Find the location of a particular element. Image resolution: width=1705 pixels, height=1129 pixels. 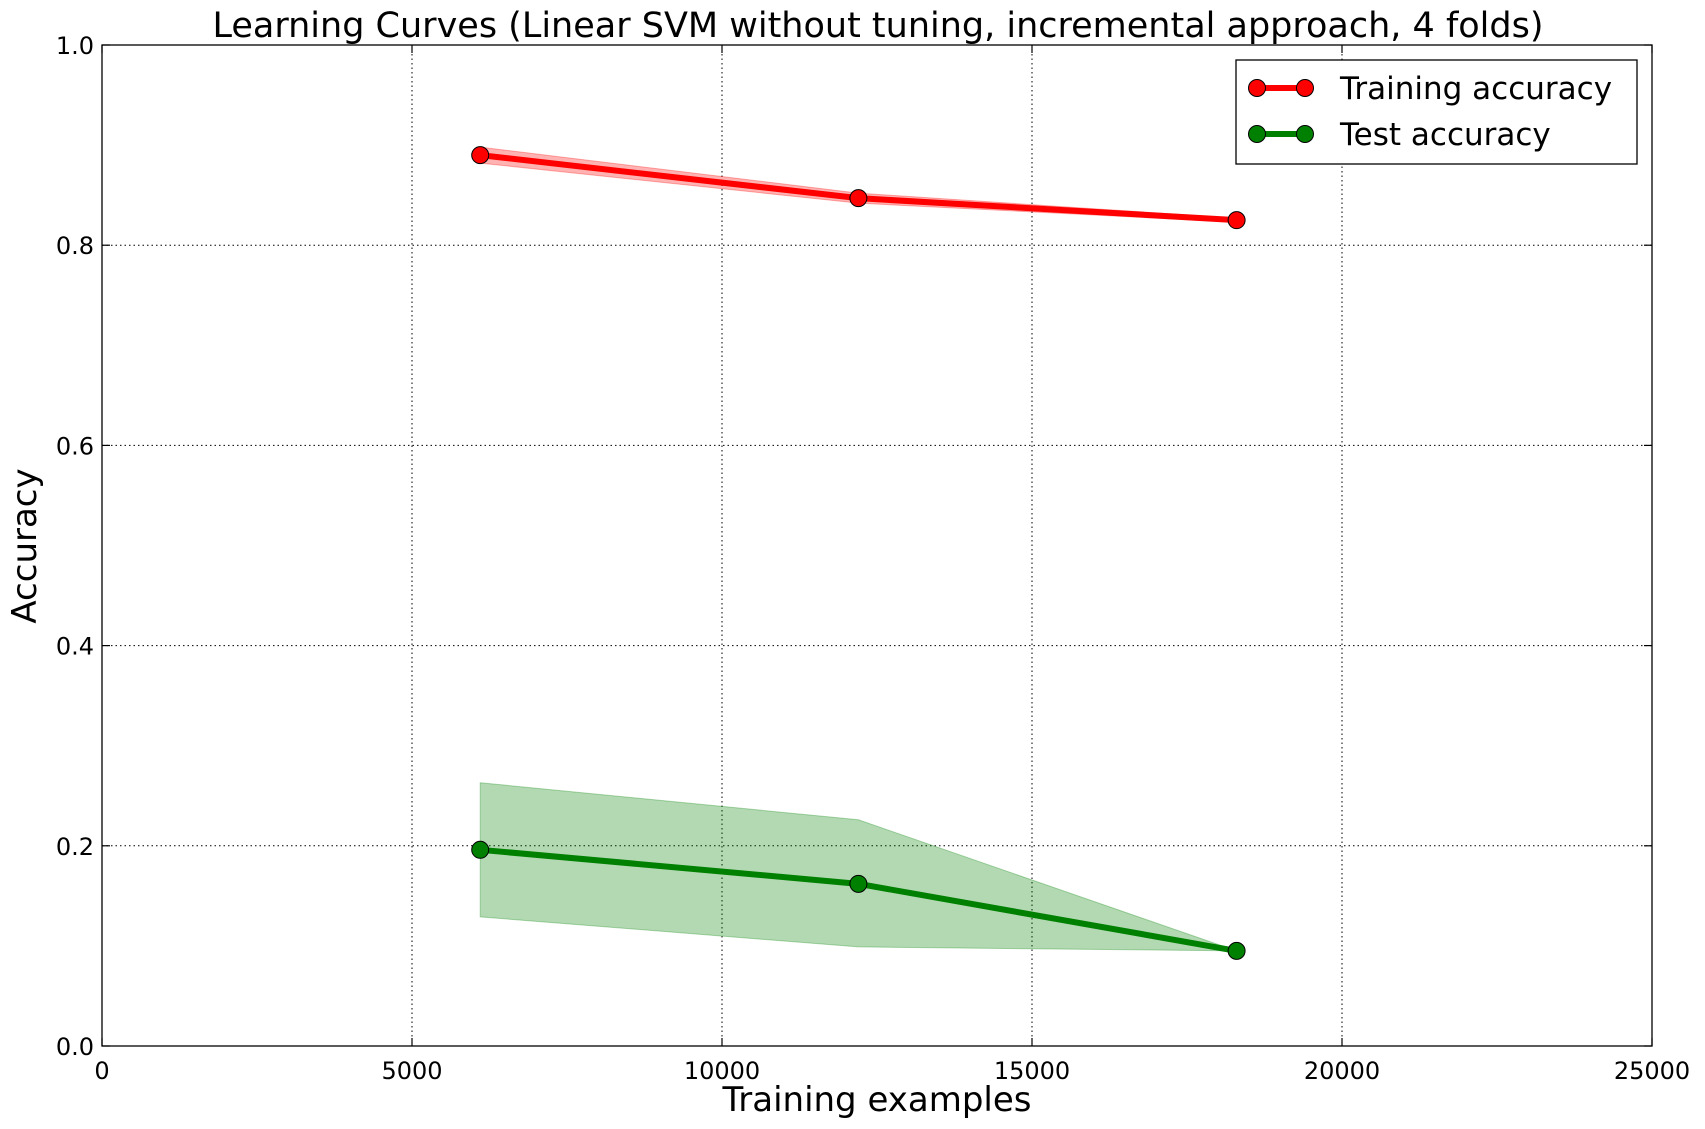

x-tick-label: 5000 is located at coordinates (411, 1071).